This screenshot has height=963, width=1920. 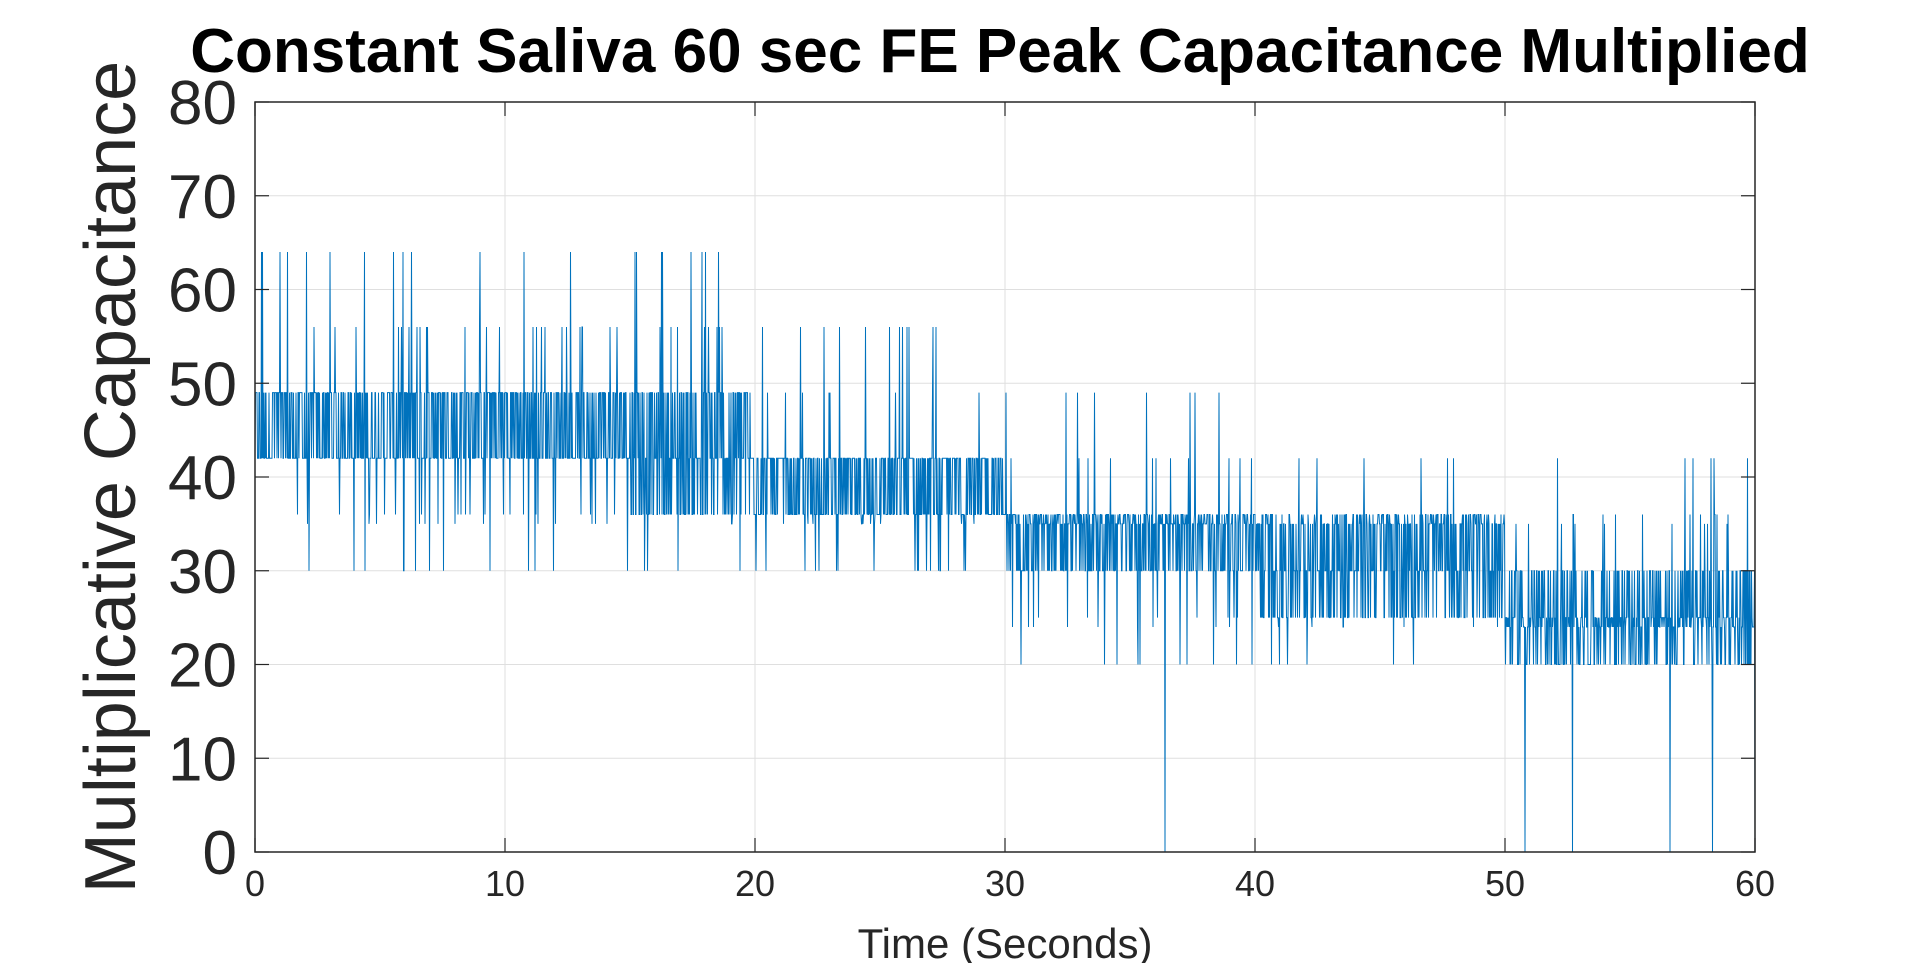 I want to click on y-tick-label: 0, so click(x=220, y=853).